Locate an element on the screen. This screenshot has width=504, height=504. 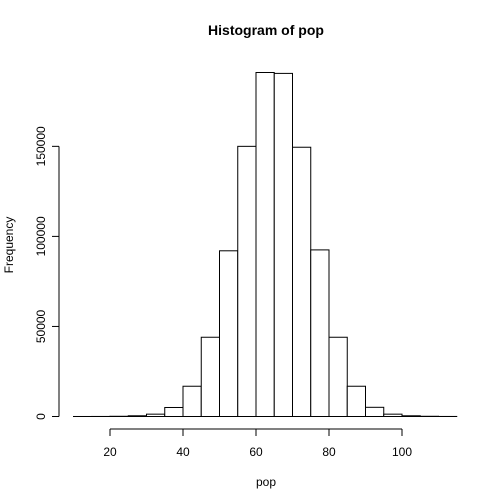
y-axis-label: Frequency is located at coordinates (9, 245).